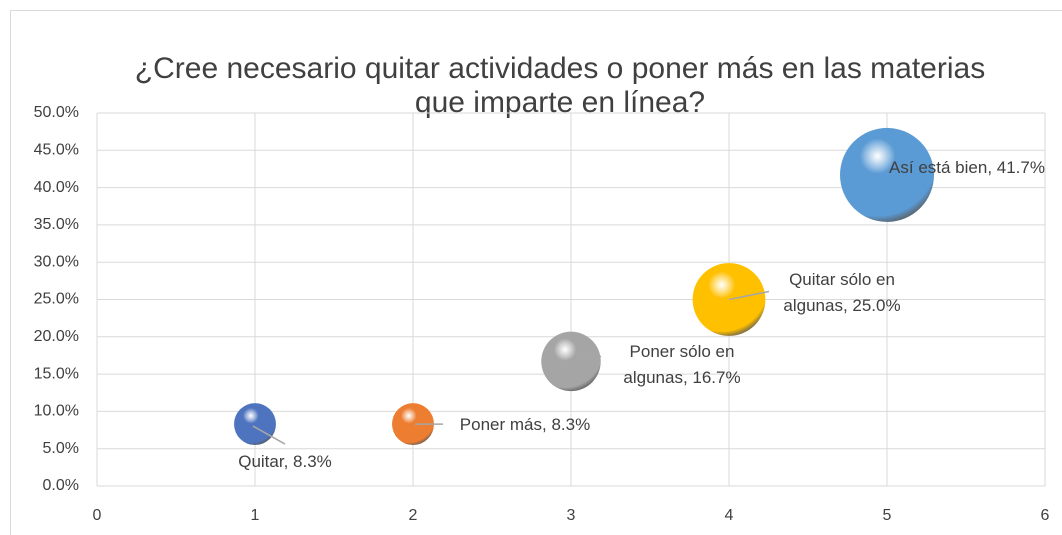  What do you see at coordinates (1045, 515) in the screenshot?
I see `x-tick-label: 6` at bounding box center [1045, 515].